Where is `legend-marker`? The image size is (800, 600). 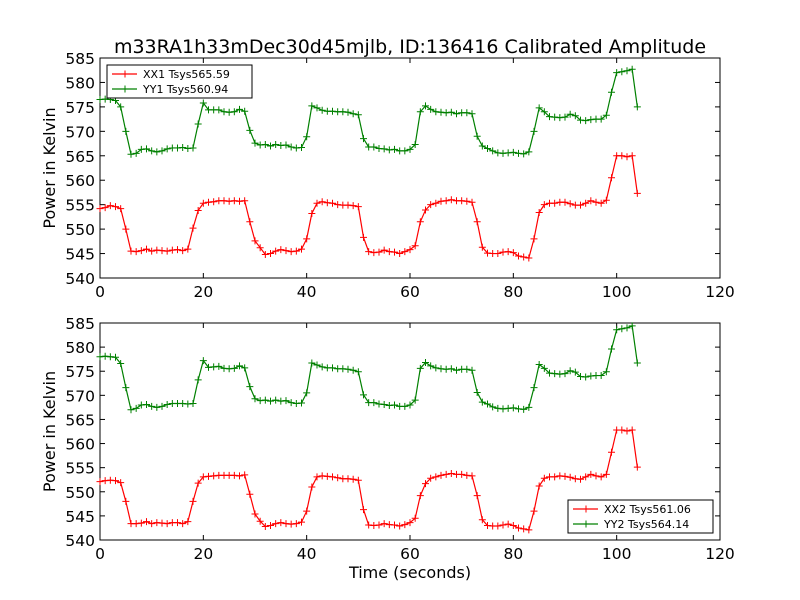 legend-marker is located at coordinates (586, 524).